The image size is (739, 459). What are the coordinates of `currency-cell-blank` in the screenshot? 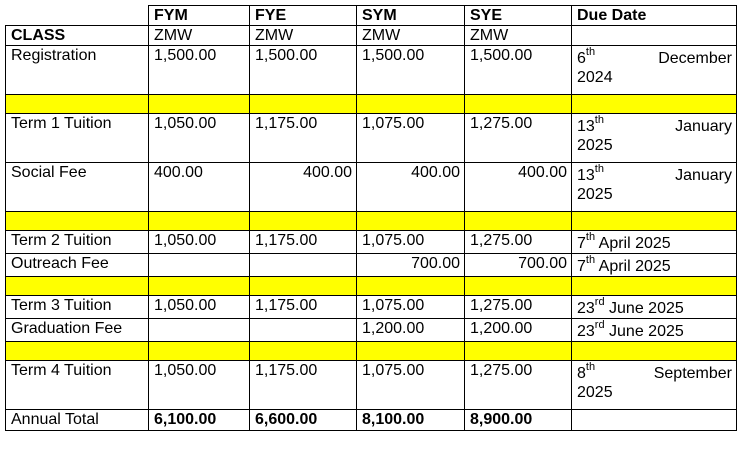 It's located at (654, 35).